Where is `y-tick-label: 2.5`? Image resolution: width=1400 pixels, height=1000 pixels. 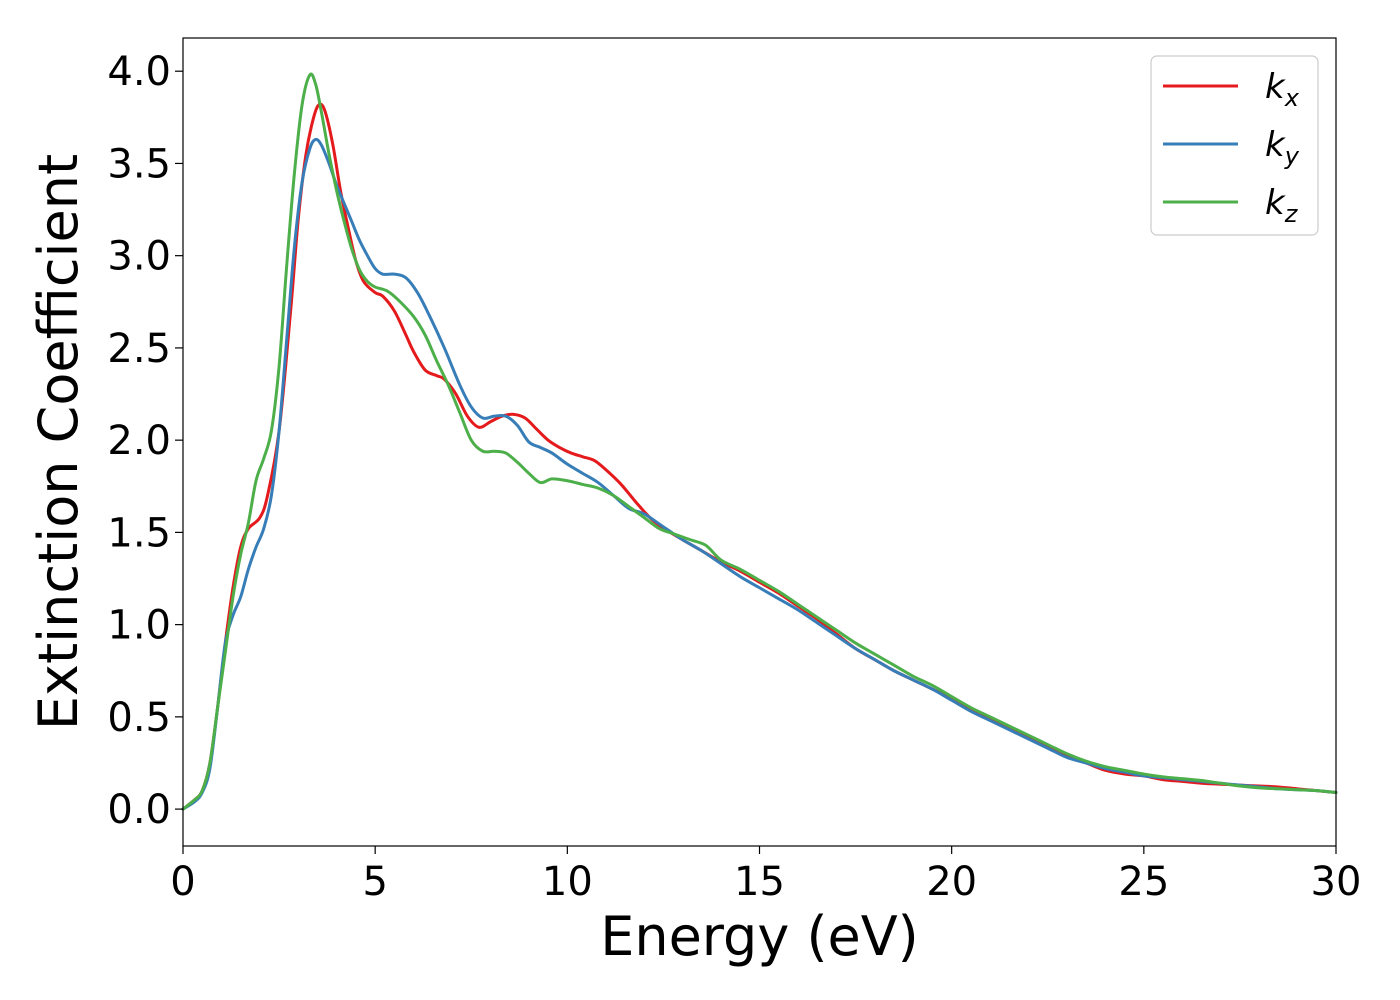 y-tick-label: 2.5 is located at coordinates (139, 349).